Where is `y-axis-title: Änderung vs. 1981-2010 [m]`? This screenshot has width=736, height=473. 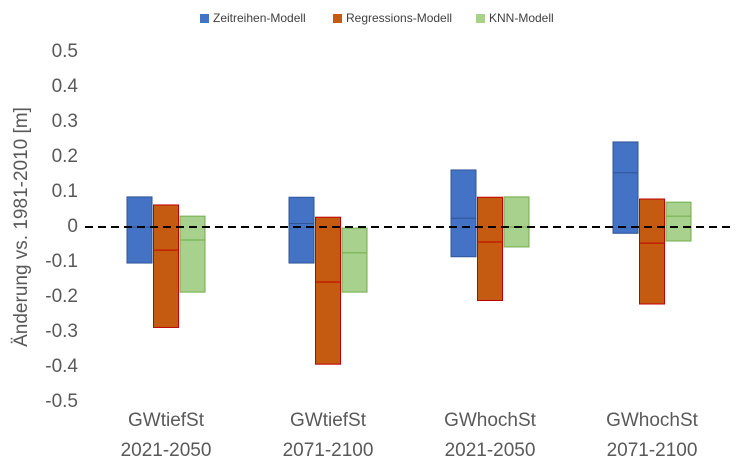 y-axis-title: Änderung vs. 1981-2010 [m] is located at coordinates (21, 227).